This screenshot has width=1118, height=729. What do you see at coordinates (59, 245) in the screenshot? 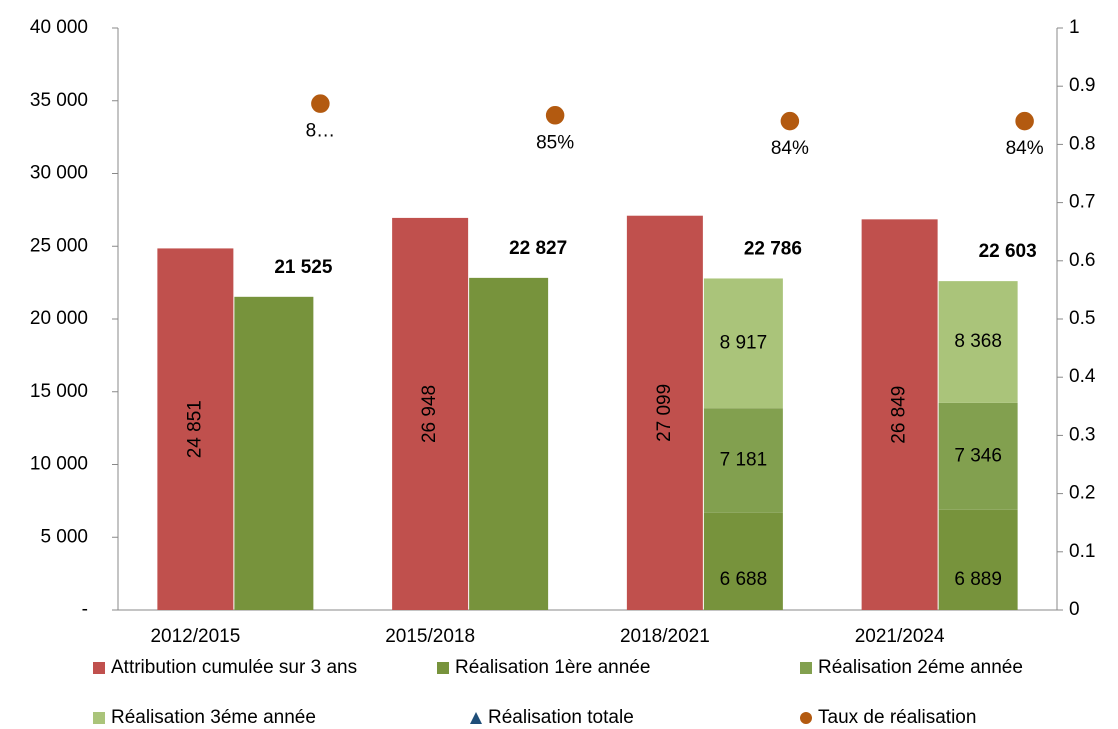
I see `y-tick-label: 25 000` at bounding box center [59, 245].